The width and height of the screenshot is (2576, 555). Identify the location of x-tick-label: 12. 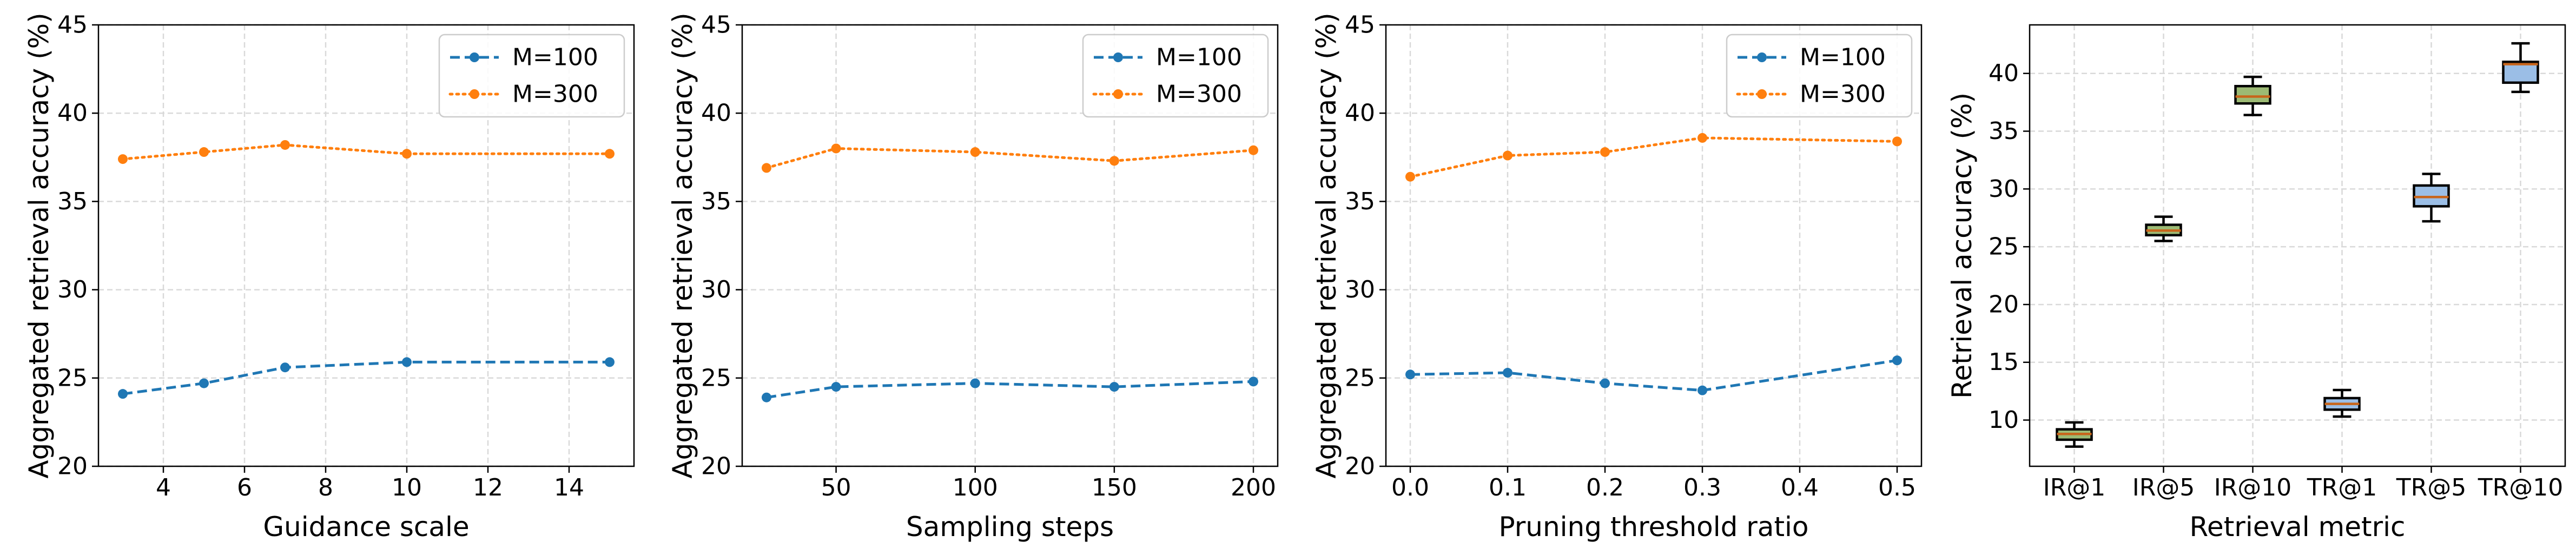
(488, 488).